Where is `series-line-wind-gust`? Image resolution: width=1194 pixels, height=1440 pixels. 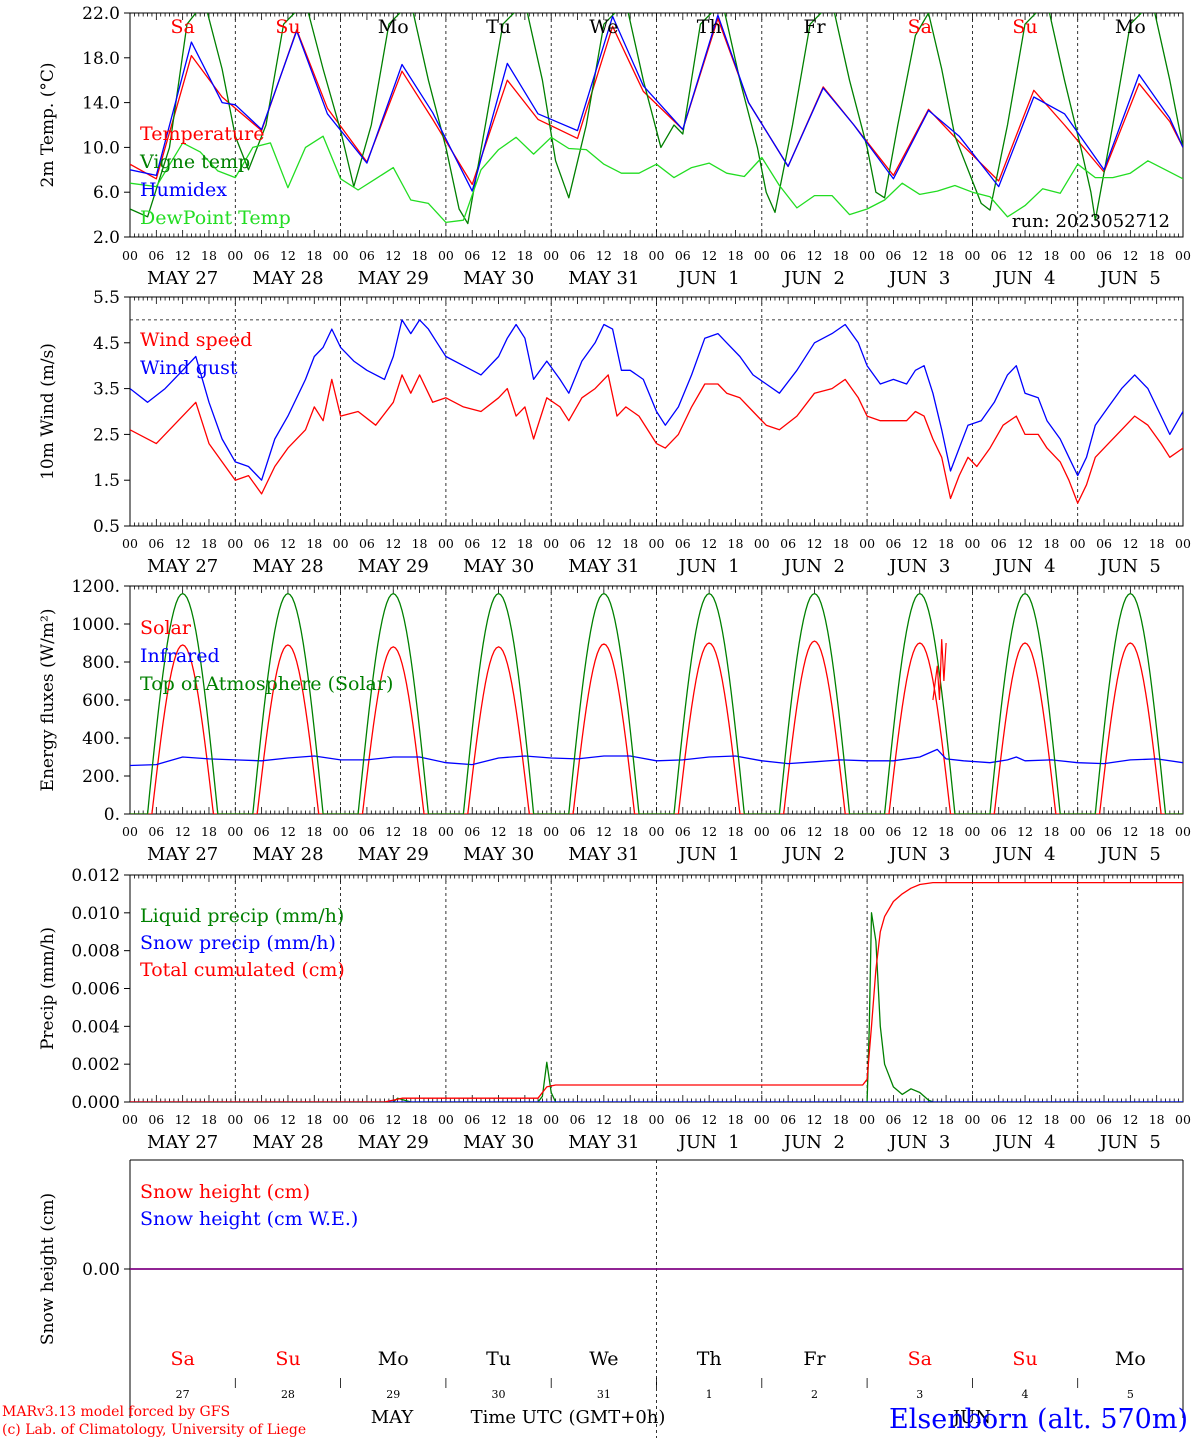 series-line-wind-gust is located at coordinates (656, 400).